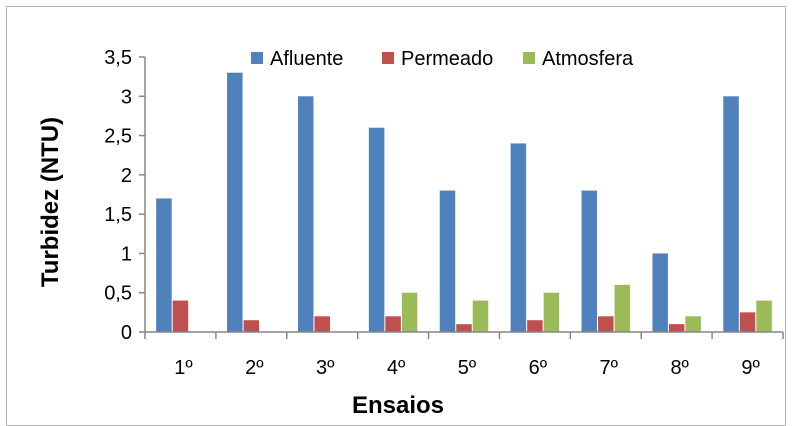  What do you see at coordinates (447, 59) in the screenshot?
I see `legend-label-permeado: Permeado` at bounding box center [447, 59].